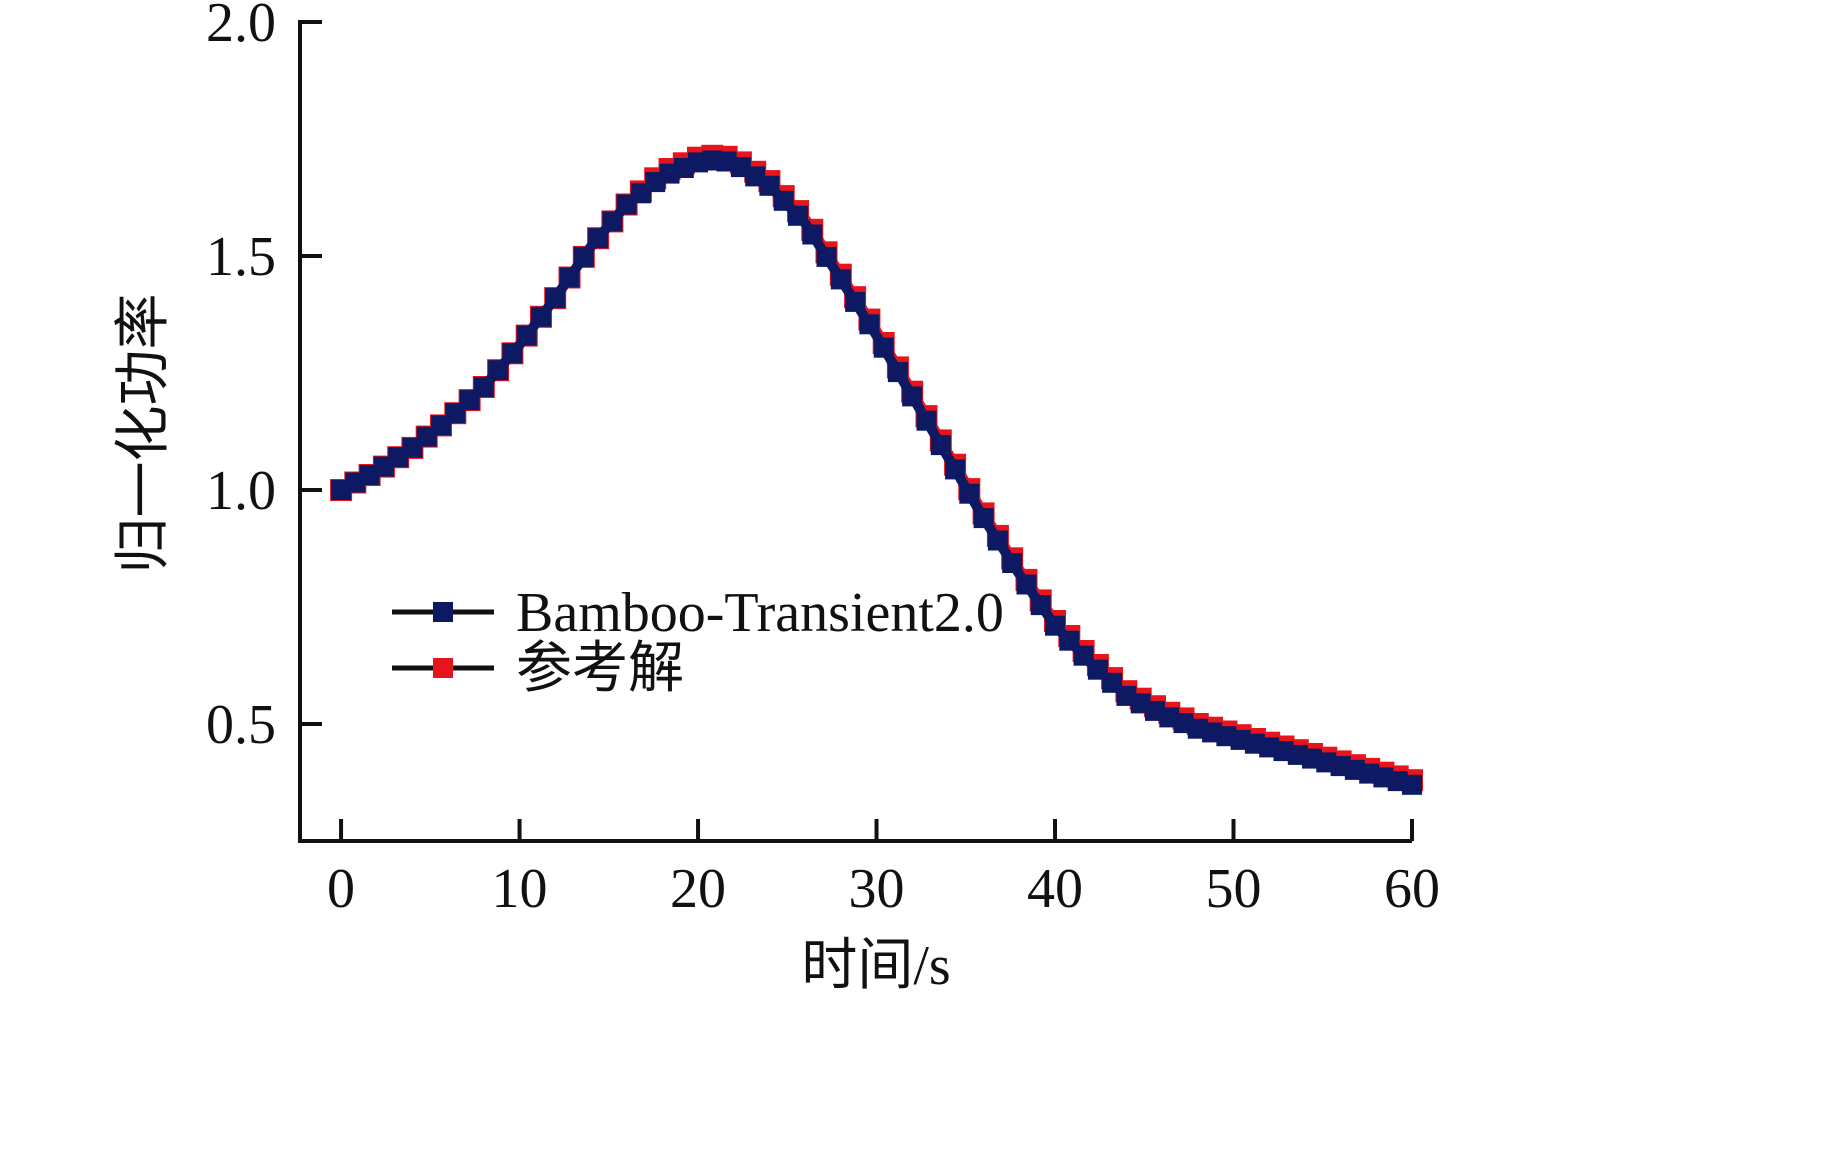 The image size is (1843, 1169). I want to click on legend-item-bamboo: Bamboo-Transient2.0, so click(698, 613).